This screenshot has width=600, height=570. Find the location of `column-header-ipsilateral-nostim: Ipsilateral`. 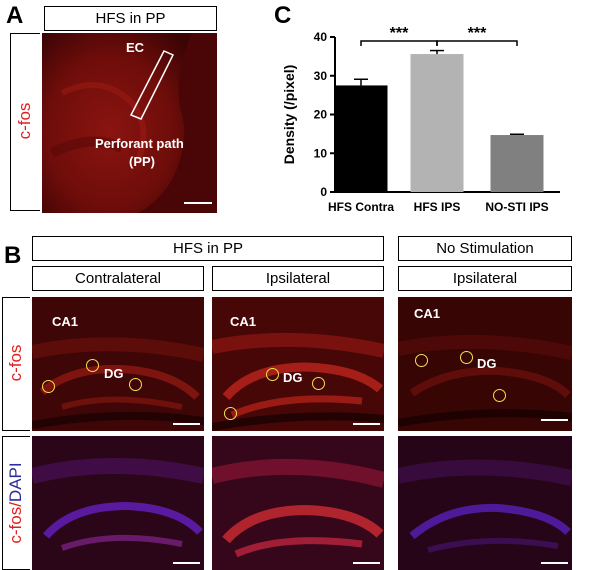

column-header-ipsilateral-nostim: Ipsilateral is located at coordinates (485, 278).